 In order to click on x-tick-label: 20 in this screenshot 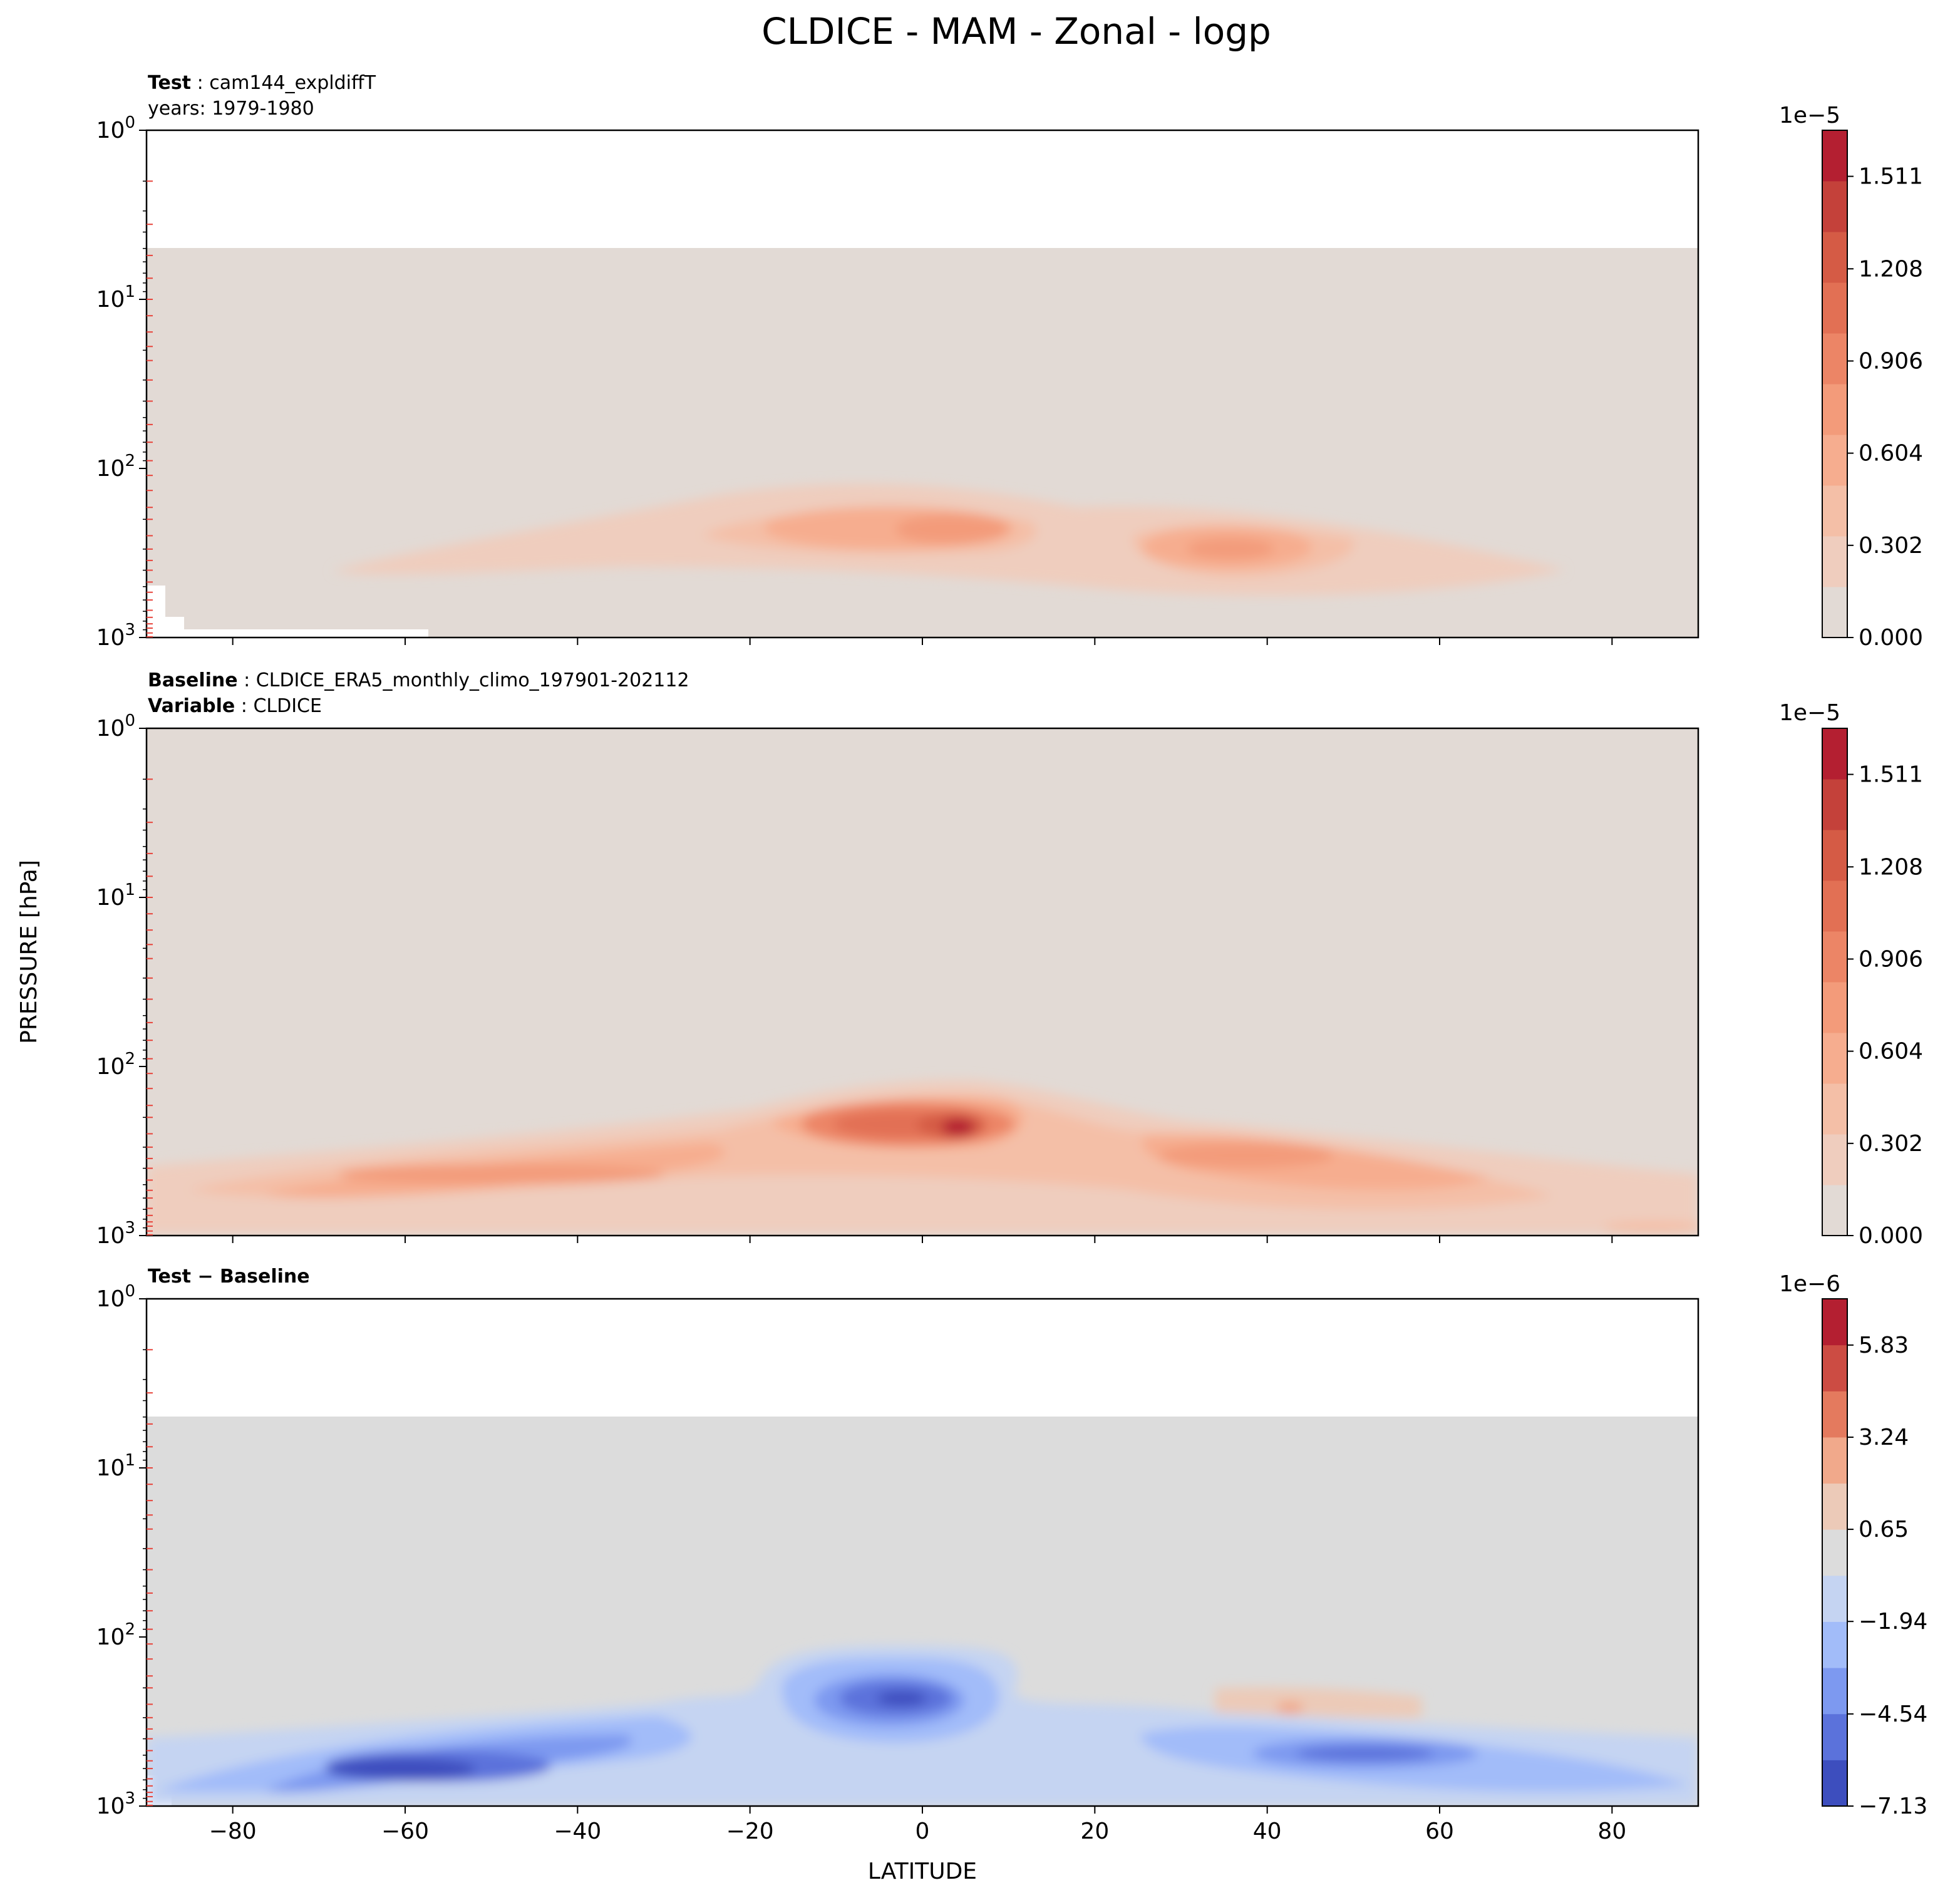, I will do `click(1094, 1831)`.